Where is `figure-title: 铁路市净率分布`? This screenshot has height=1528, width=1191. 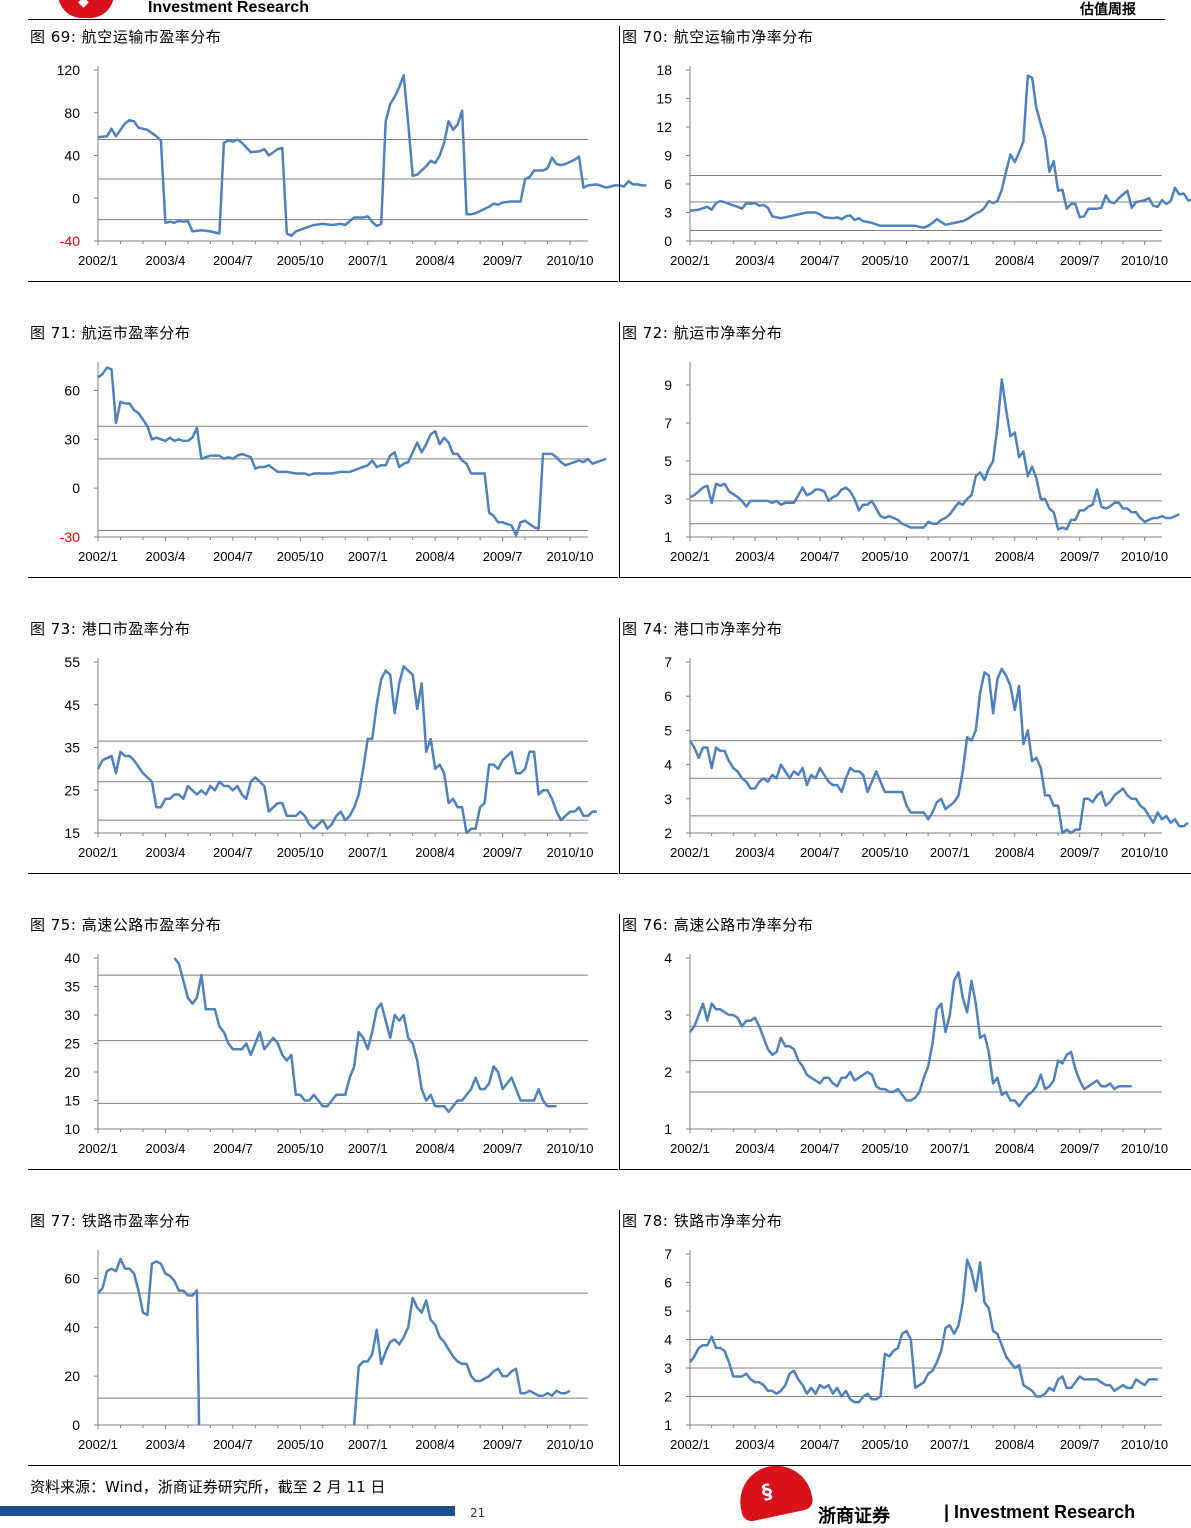 figure-title: 铁路市净率分布 is located at coordinates (728, 1221).